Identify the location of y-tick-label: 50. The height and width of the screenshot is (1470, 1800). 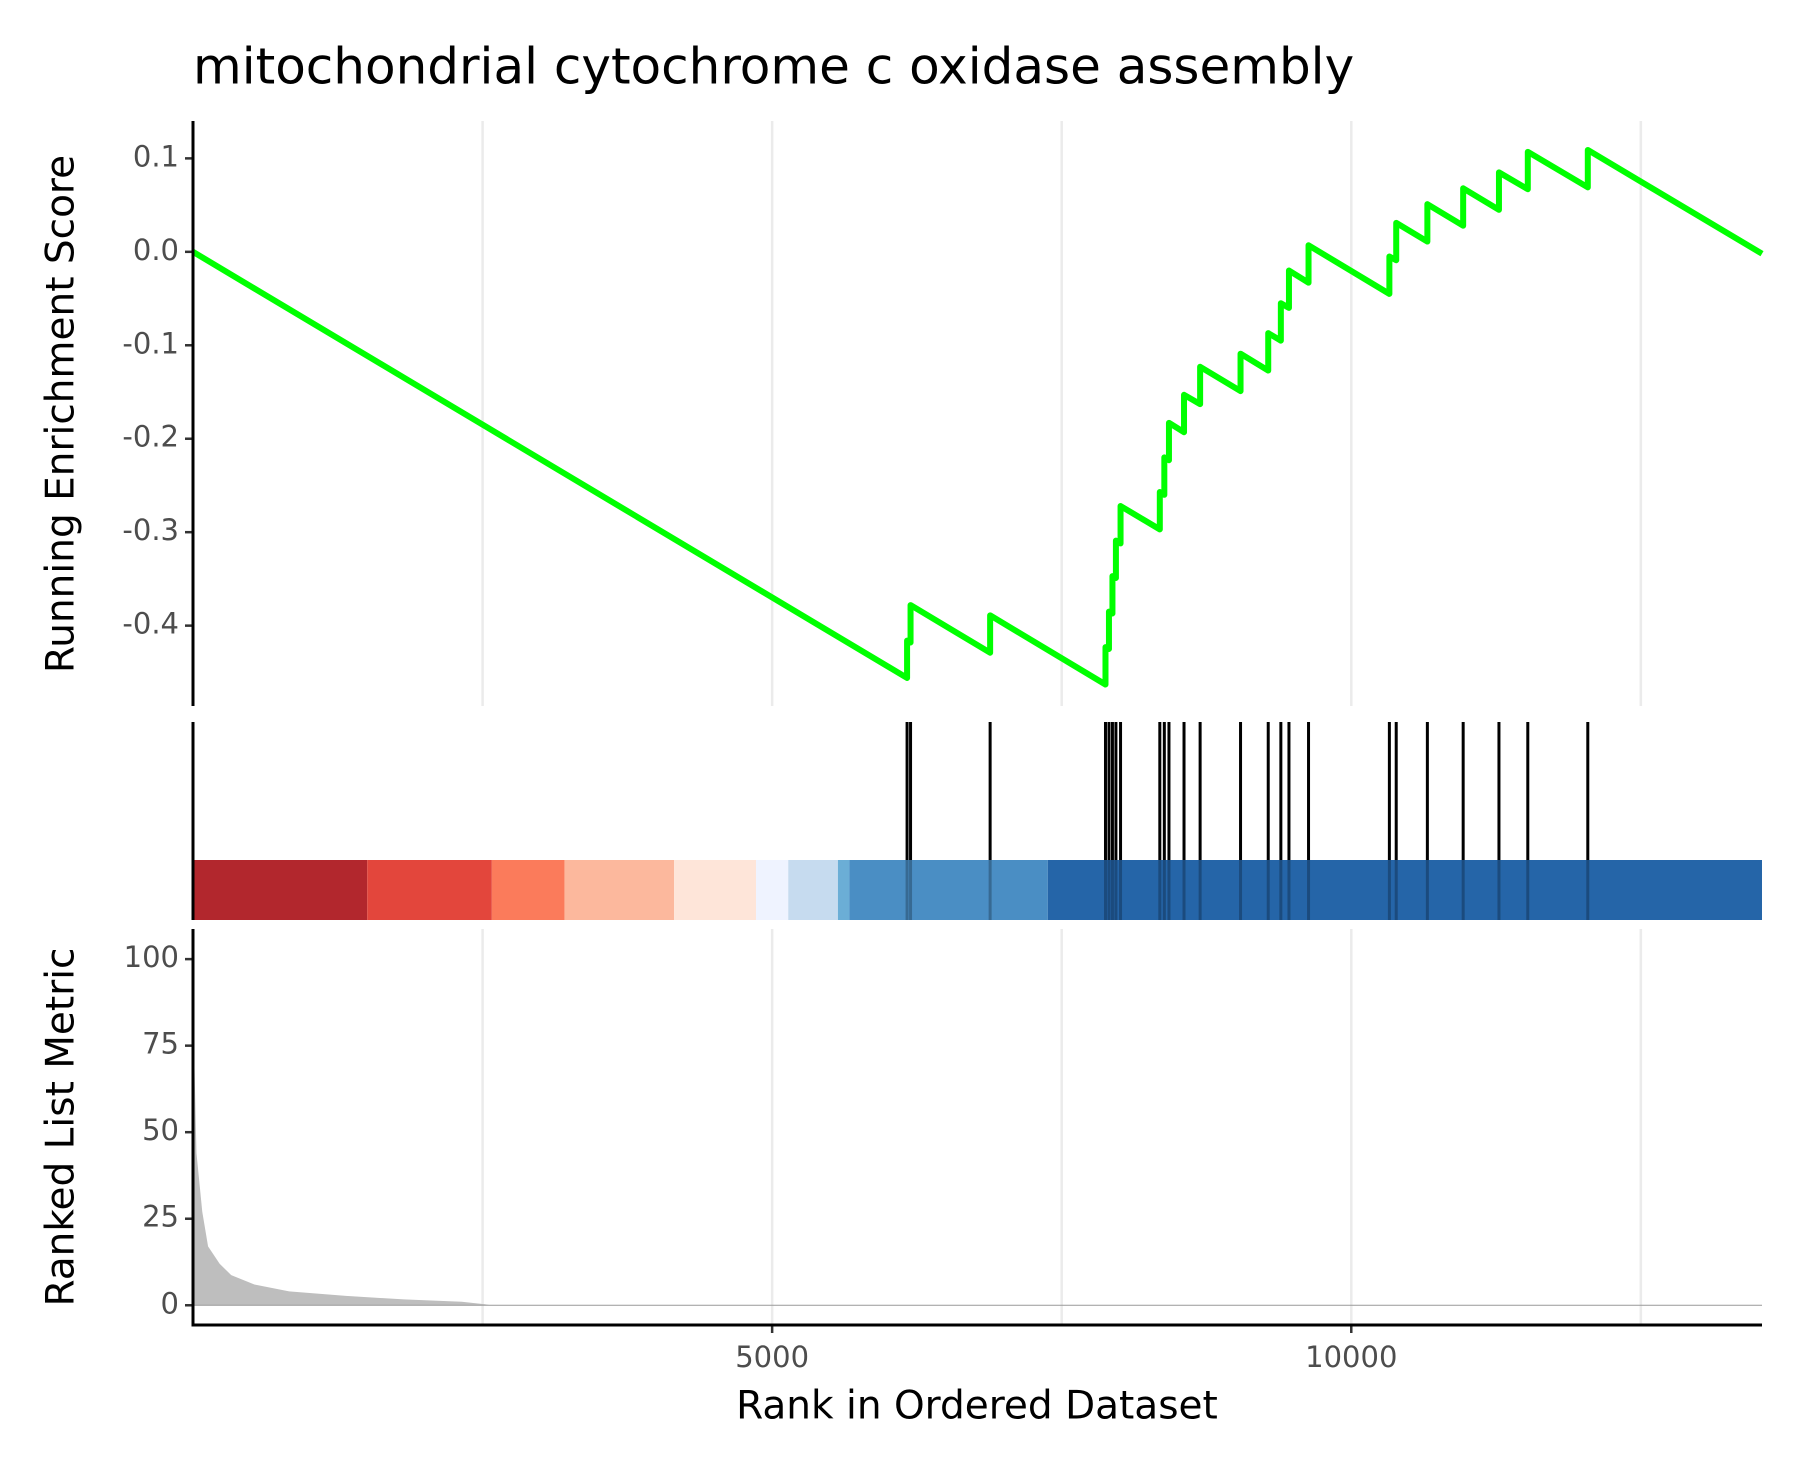
(160, 1130).